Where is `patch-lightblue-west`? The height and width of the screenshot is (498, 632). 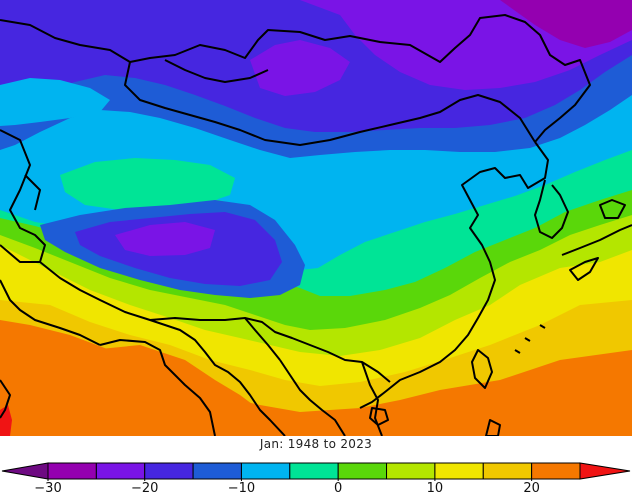 patch-lightblue-west is located at coordinates (55, 102).